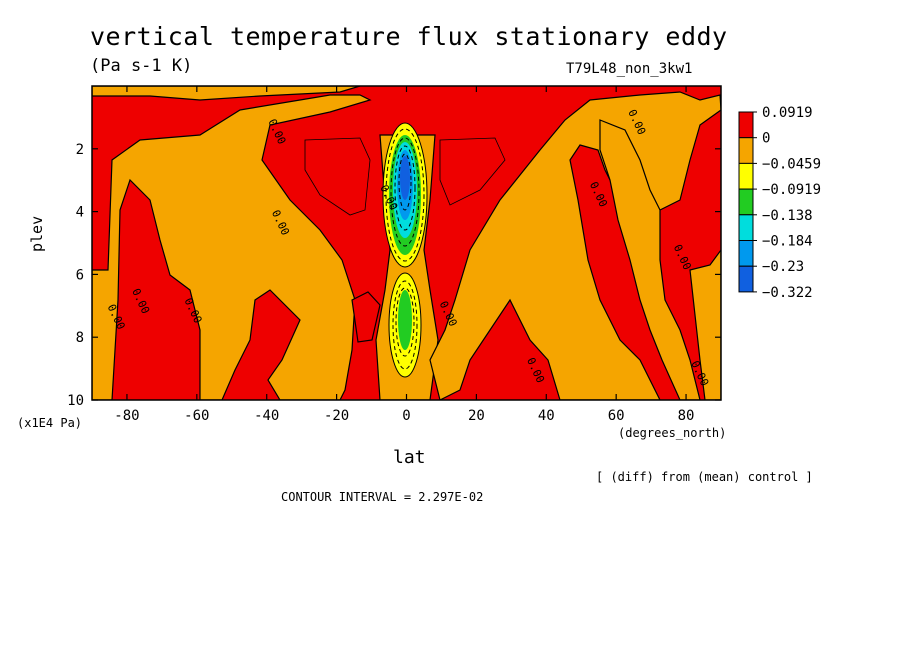 This screenshot has width=904, height=654. What do you see at coordinates (80, 213) in the screenshot?
I see `y-tick-label: 4` at bounding box center [80, 213].